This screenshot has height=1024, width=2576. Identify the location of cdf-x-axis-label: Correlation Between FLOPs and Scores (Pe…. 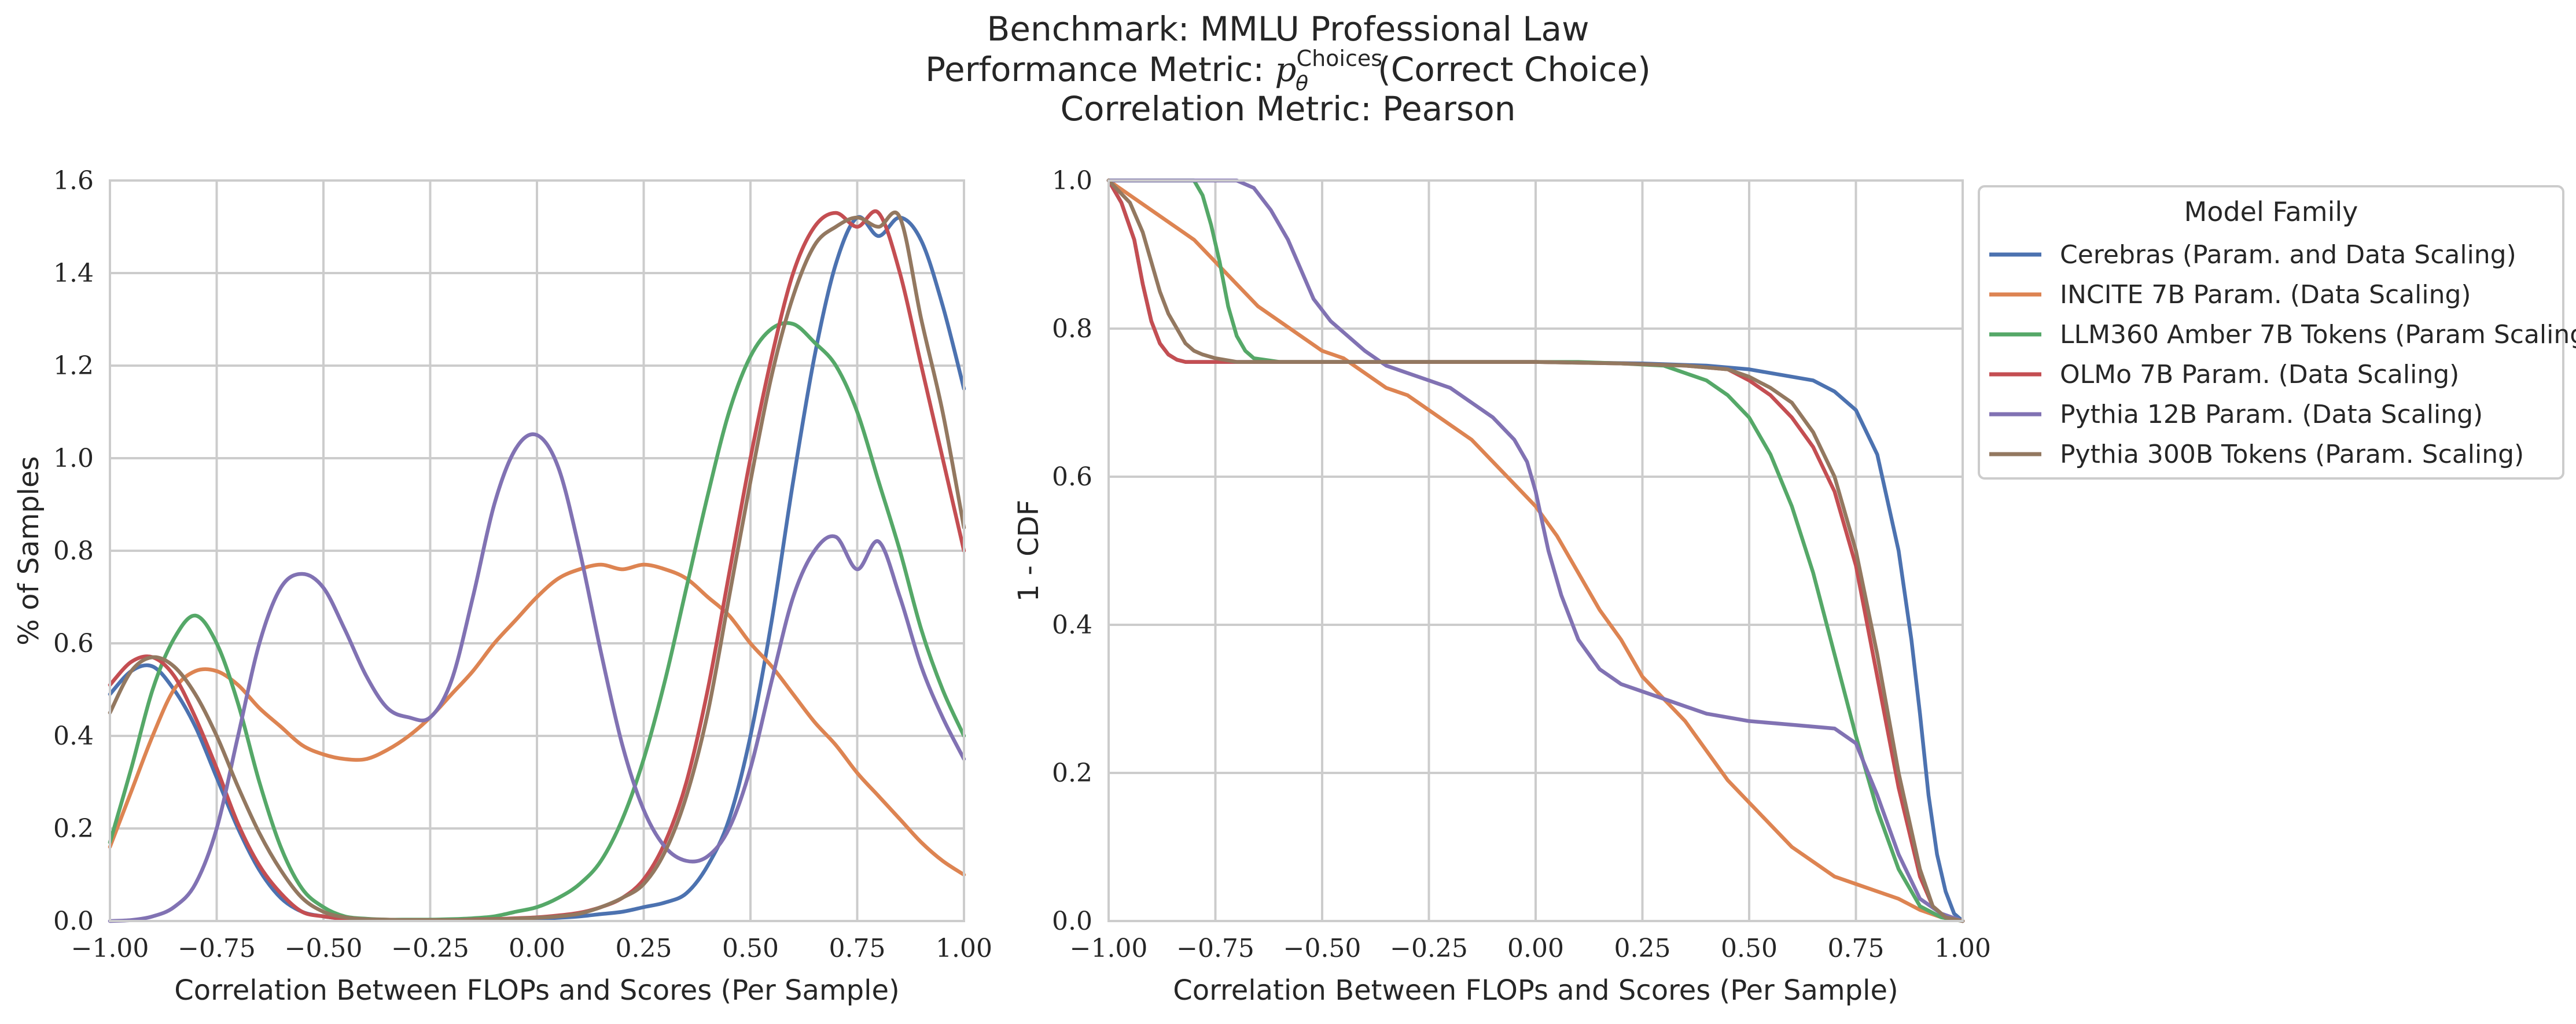
(1535, 990).